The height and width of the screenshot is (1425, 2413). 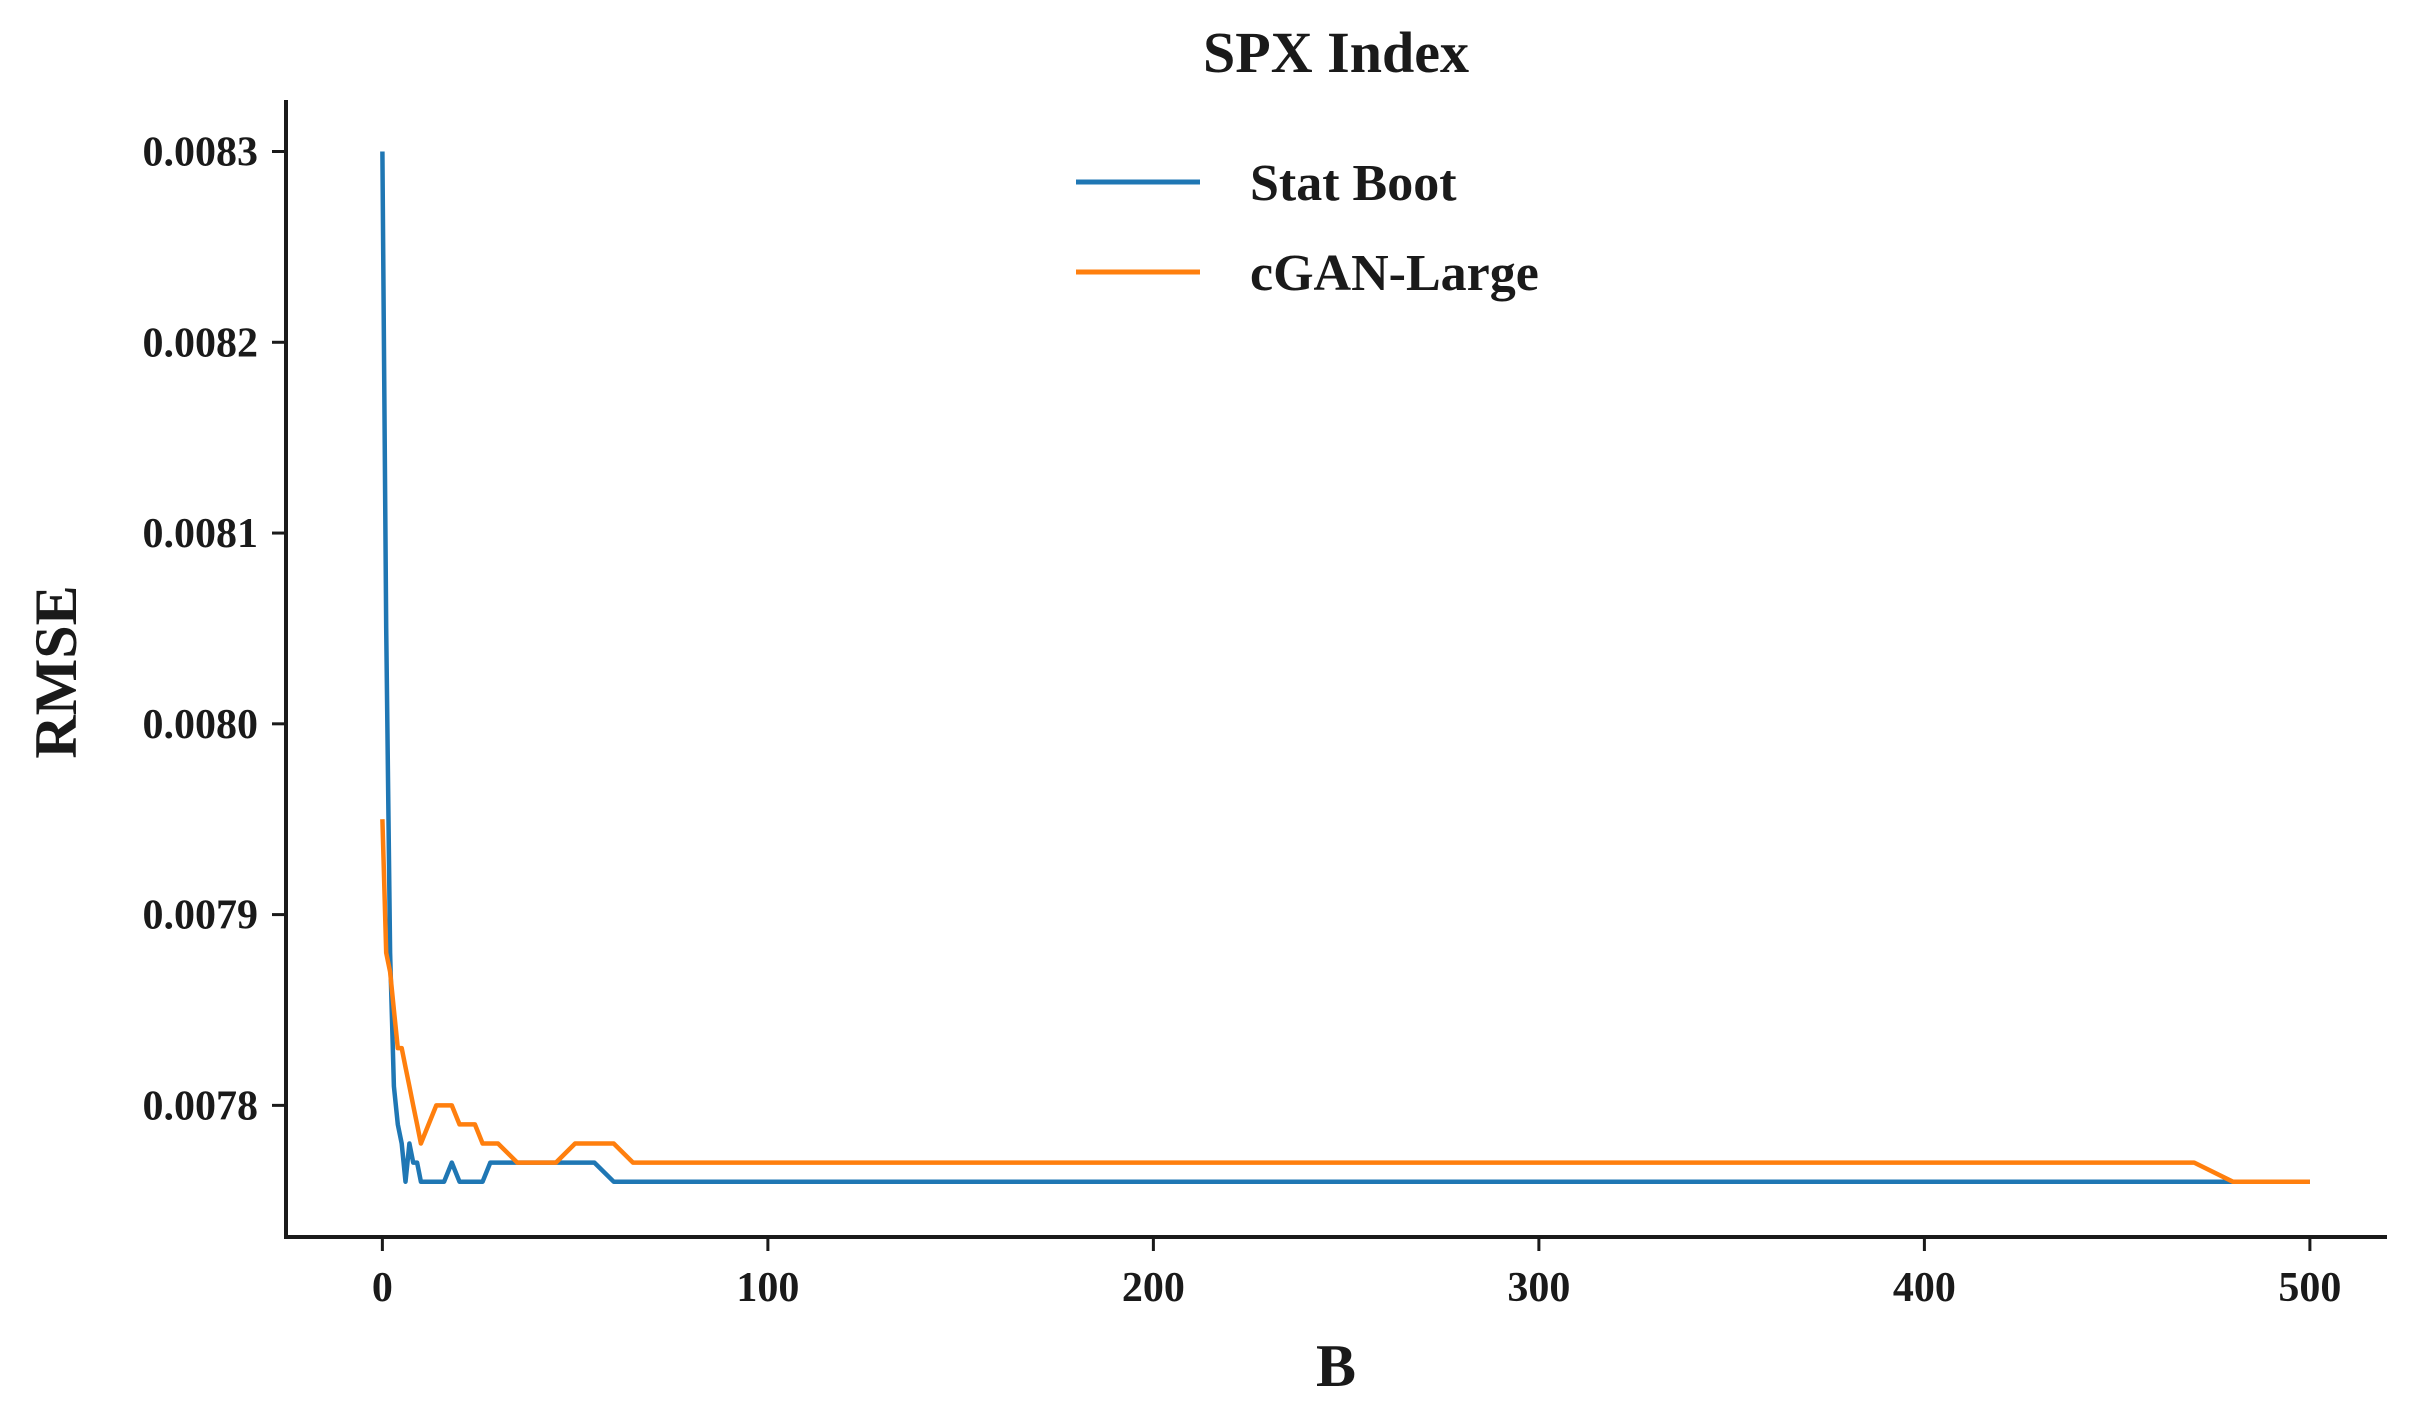 I want to click on legend-label-cgan-large: cGAN-Large, so click(x=1394, y=273).